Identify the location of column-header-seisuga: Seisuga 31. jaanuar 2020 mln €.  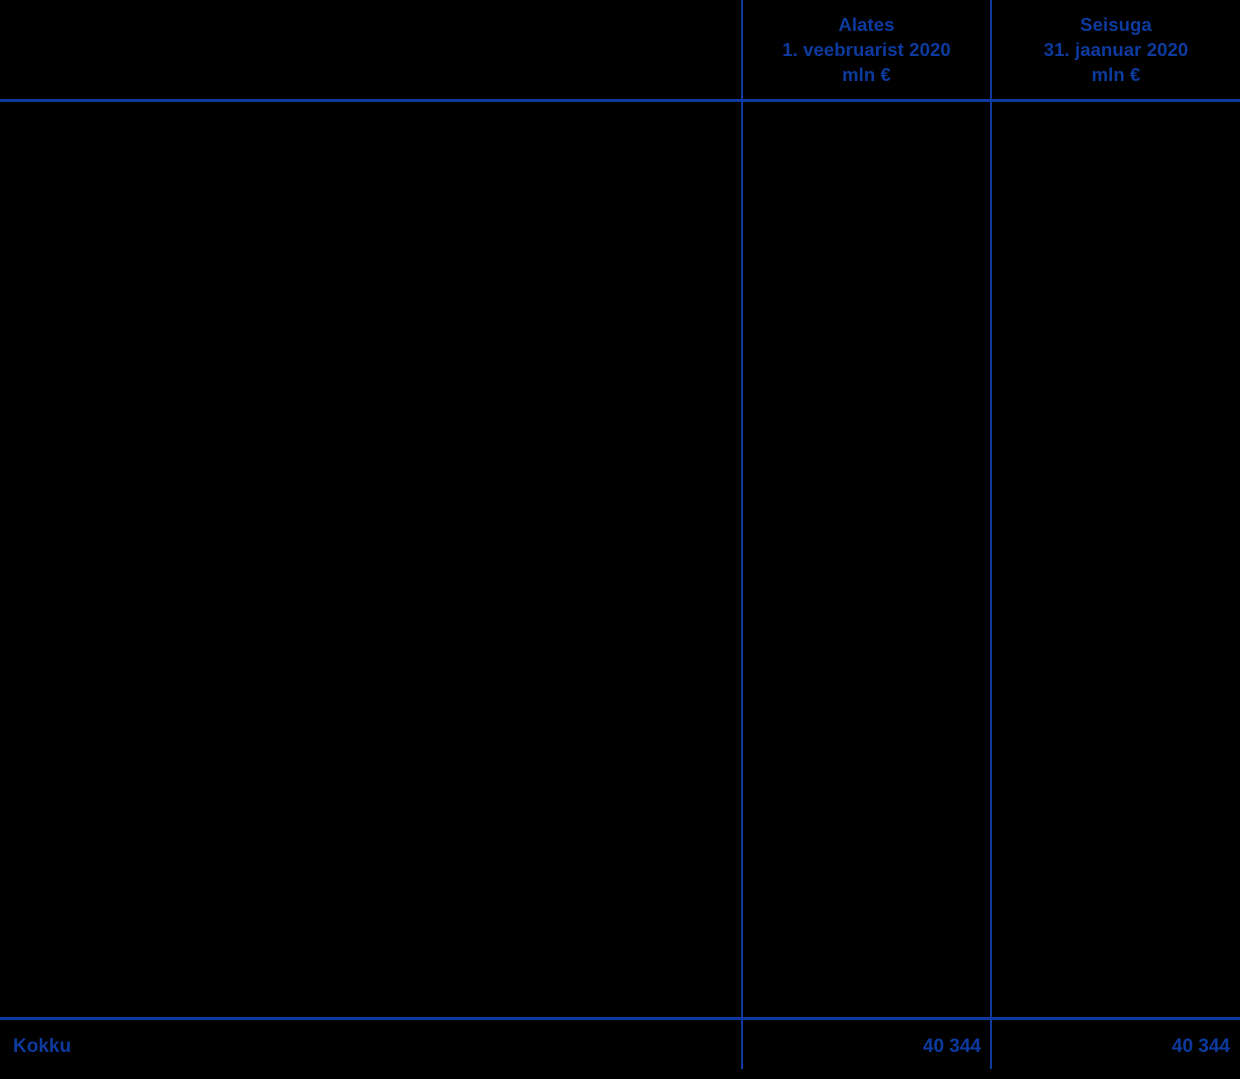
(1116, 49).